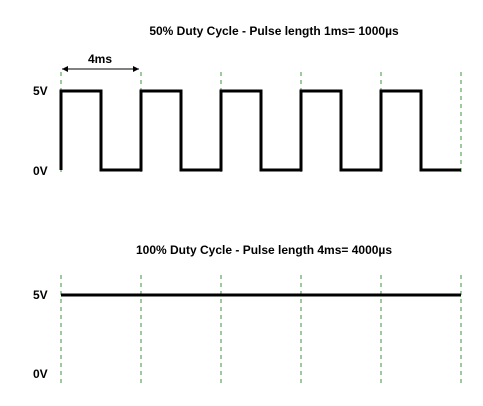  I want to click on period-label: 4ms, so click(100, 59).